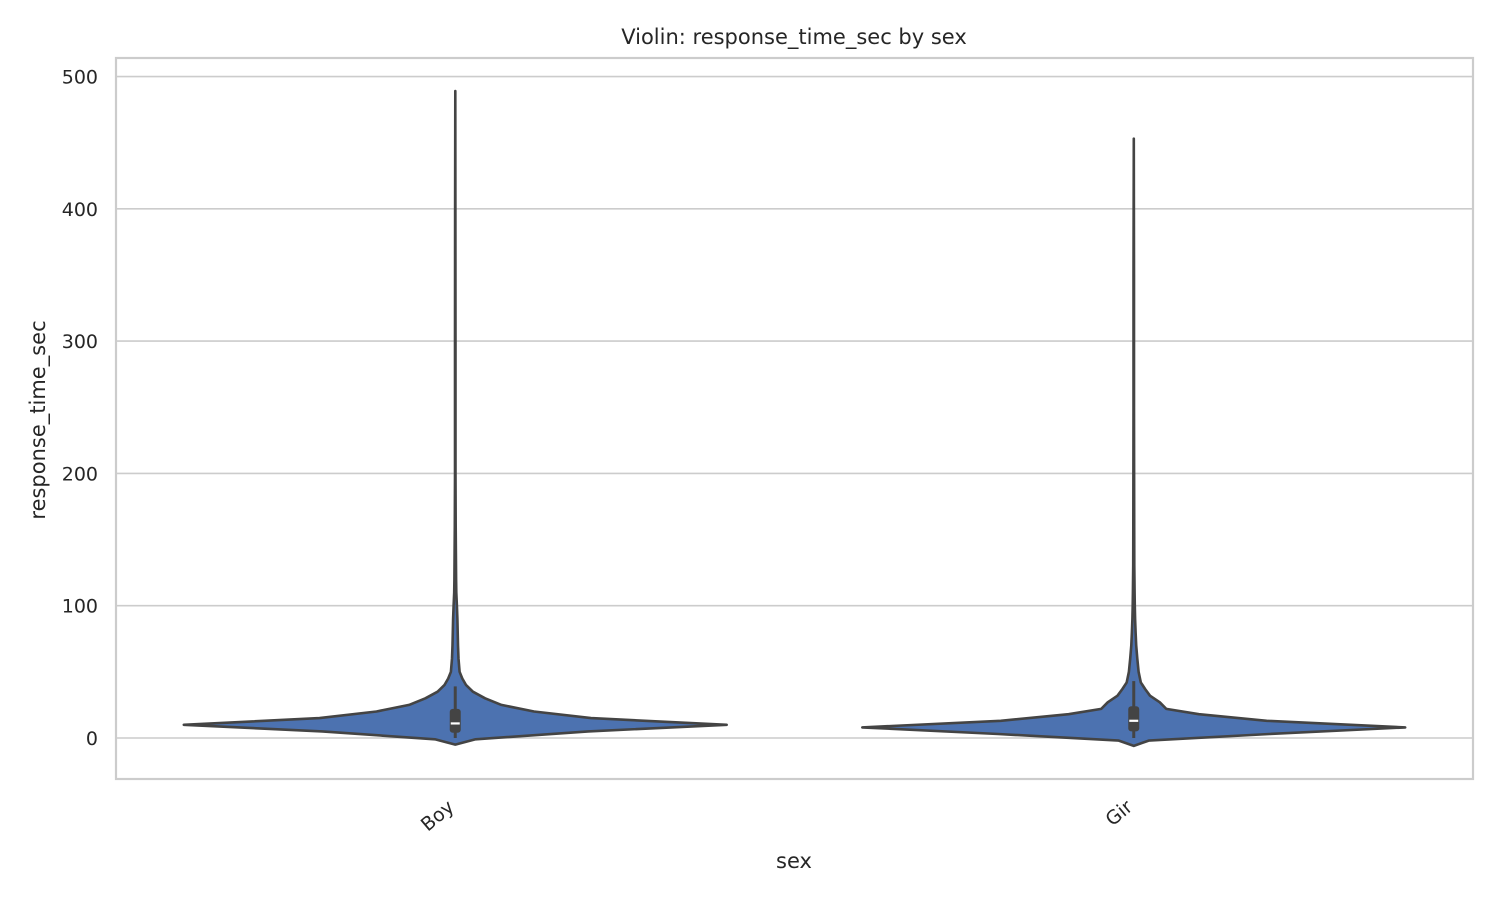  I want to click on y-tick-label: 0, so click(92, 739).